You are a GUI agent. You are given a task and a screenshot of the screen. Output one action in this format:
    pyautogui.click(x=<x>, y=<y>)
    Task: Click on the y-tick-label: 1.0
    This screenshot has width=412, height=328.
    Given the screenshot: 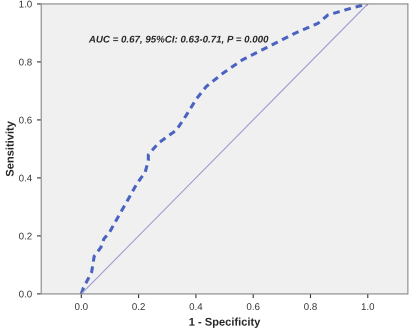 What is the action you would take?
    pyautogui.click(x=25, y=4)
    